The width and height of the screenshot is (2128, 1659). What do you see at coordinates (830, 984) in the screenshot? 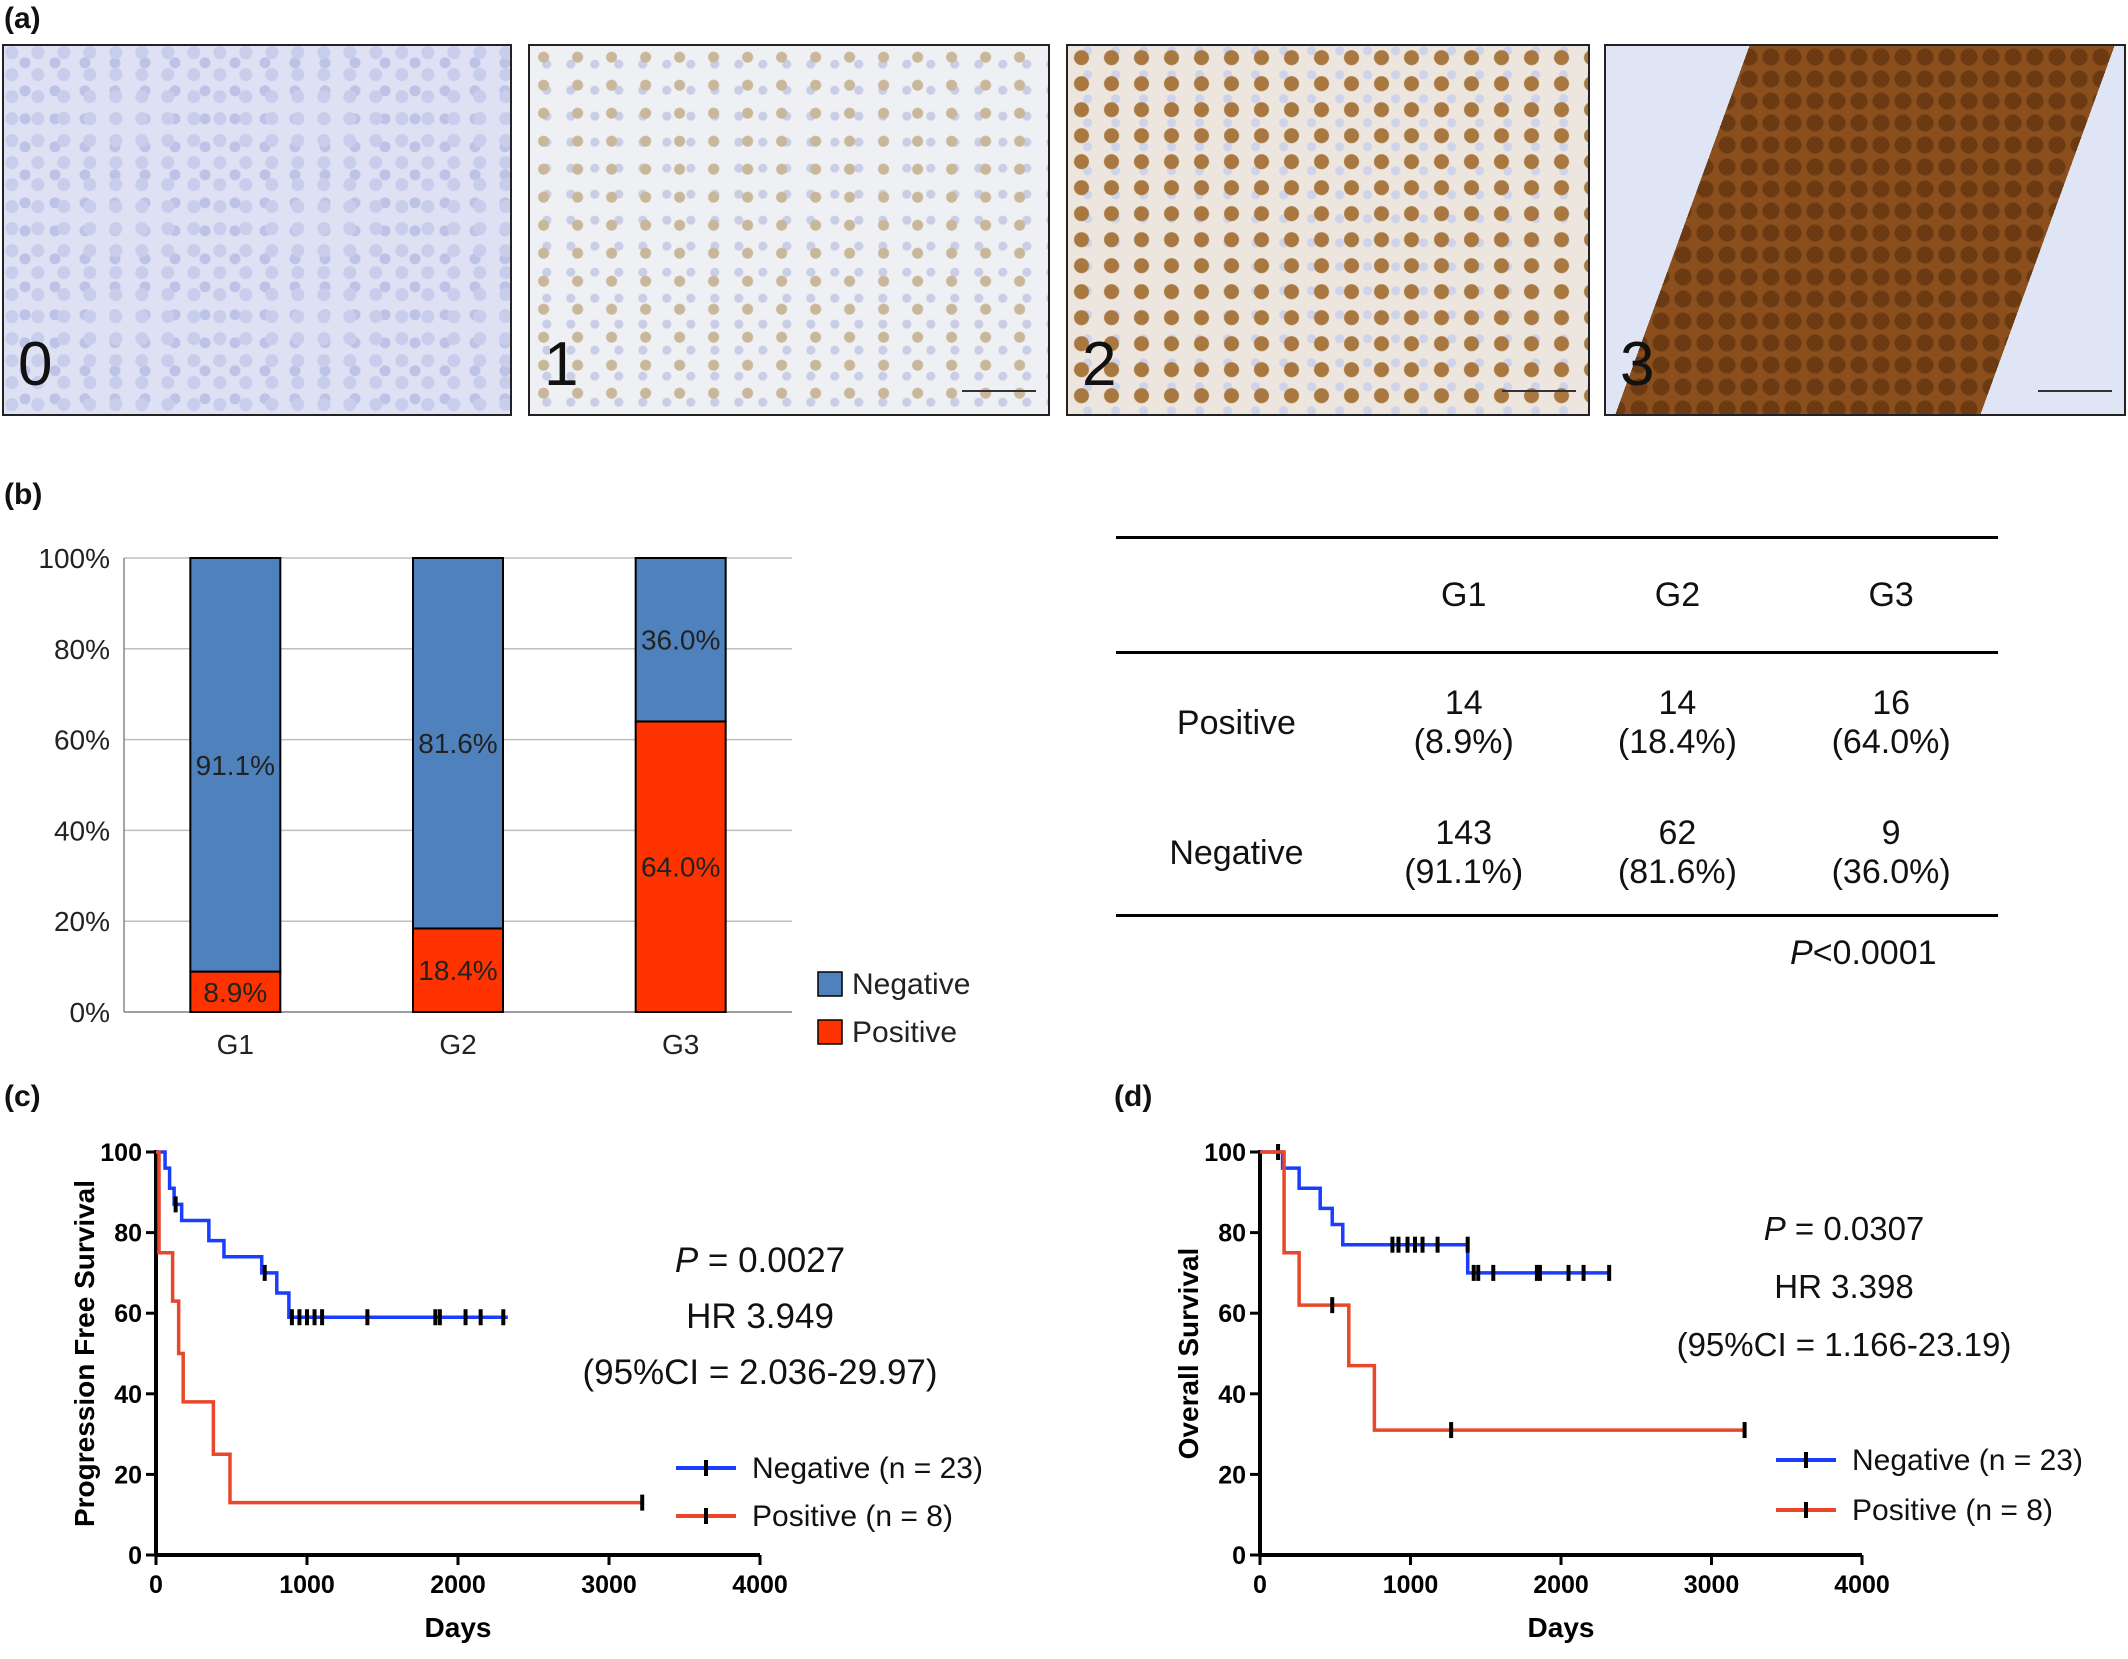
I see `legend-swatch-negative` at bounding box center [830, 984].